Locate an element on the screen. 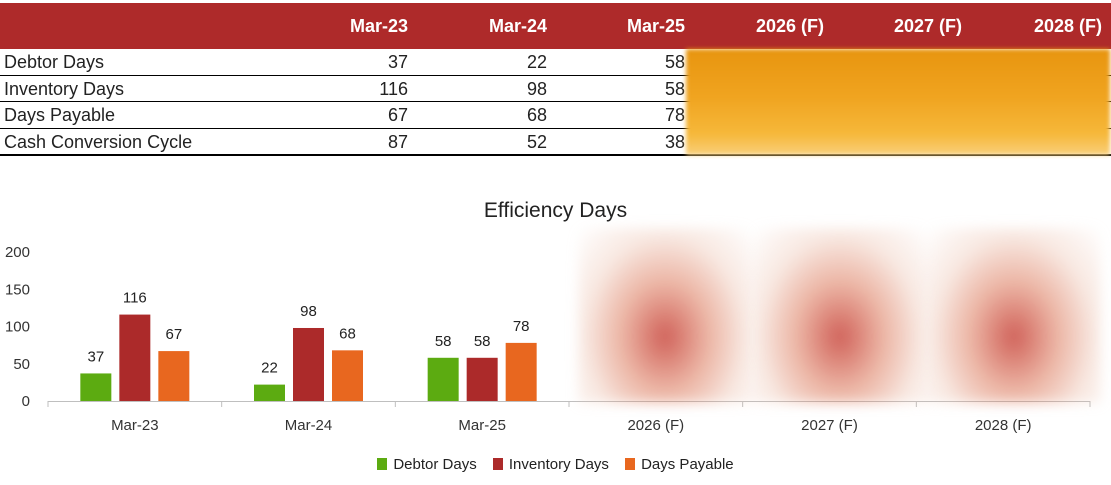  table-row: Cash Conversion Cycle 87 52 38 is located at coordinates (555, 142).